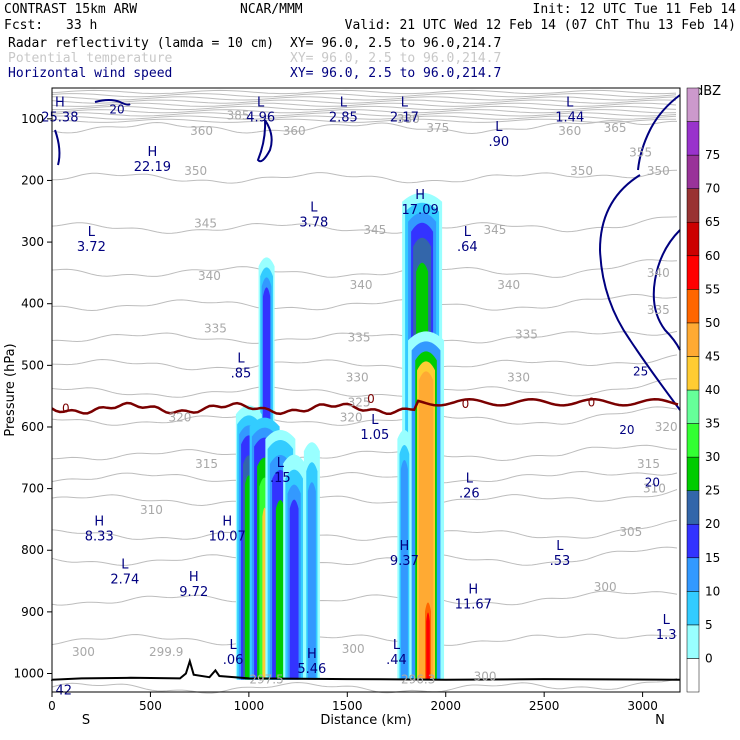  I want to click on theta-label: 375, so click(437, 128).